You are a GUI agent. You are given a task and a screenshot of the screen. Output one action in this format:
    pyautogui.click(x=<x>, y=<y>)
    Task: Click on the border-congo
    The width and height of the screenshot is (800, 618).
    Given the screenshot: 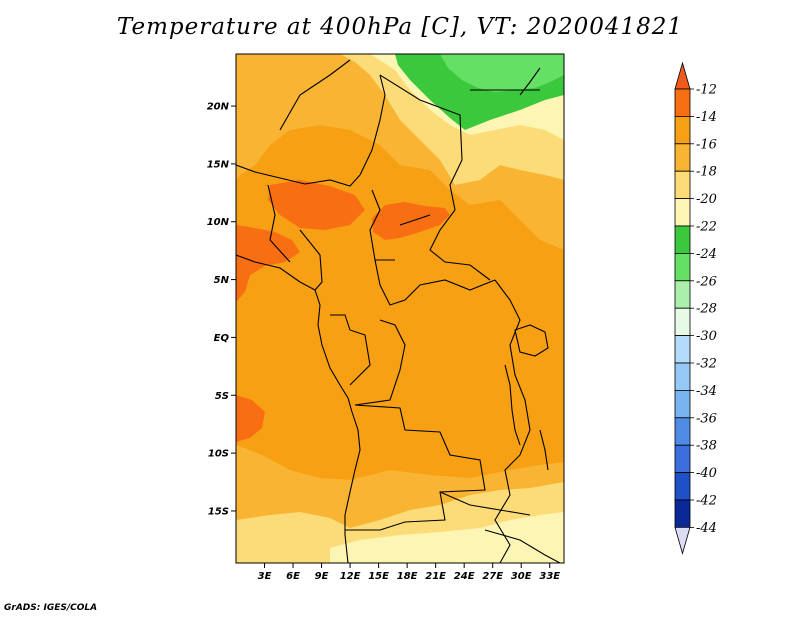 What is the action you would take?
    pyautogui.click(x=368, y=360)
    